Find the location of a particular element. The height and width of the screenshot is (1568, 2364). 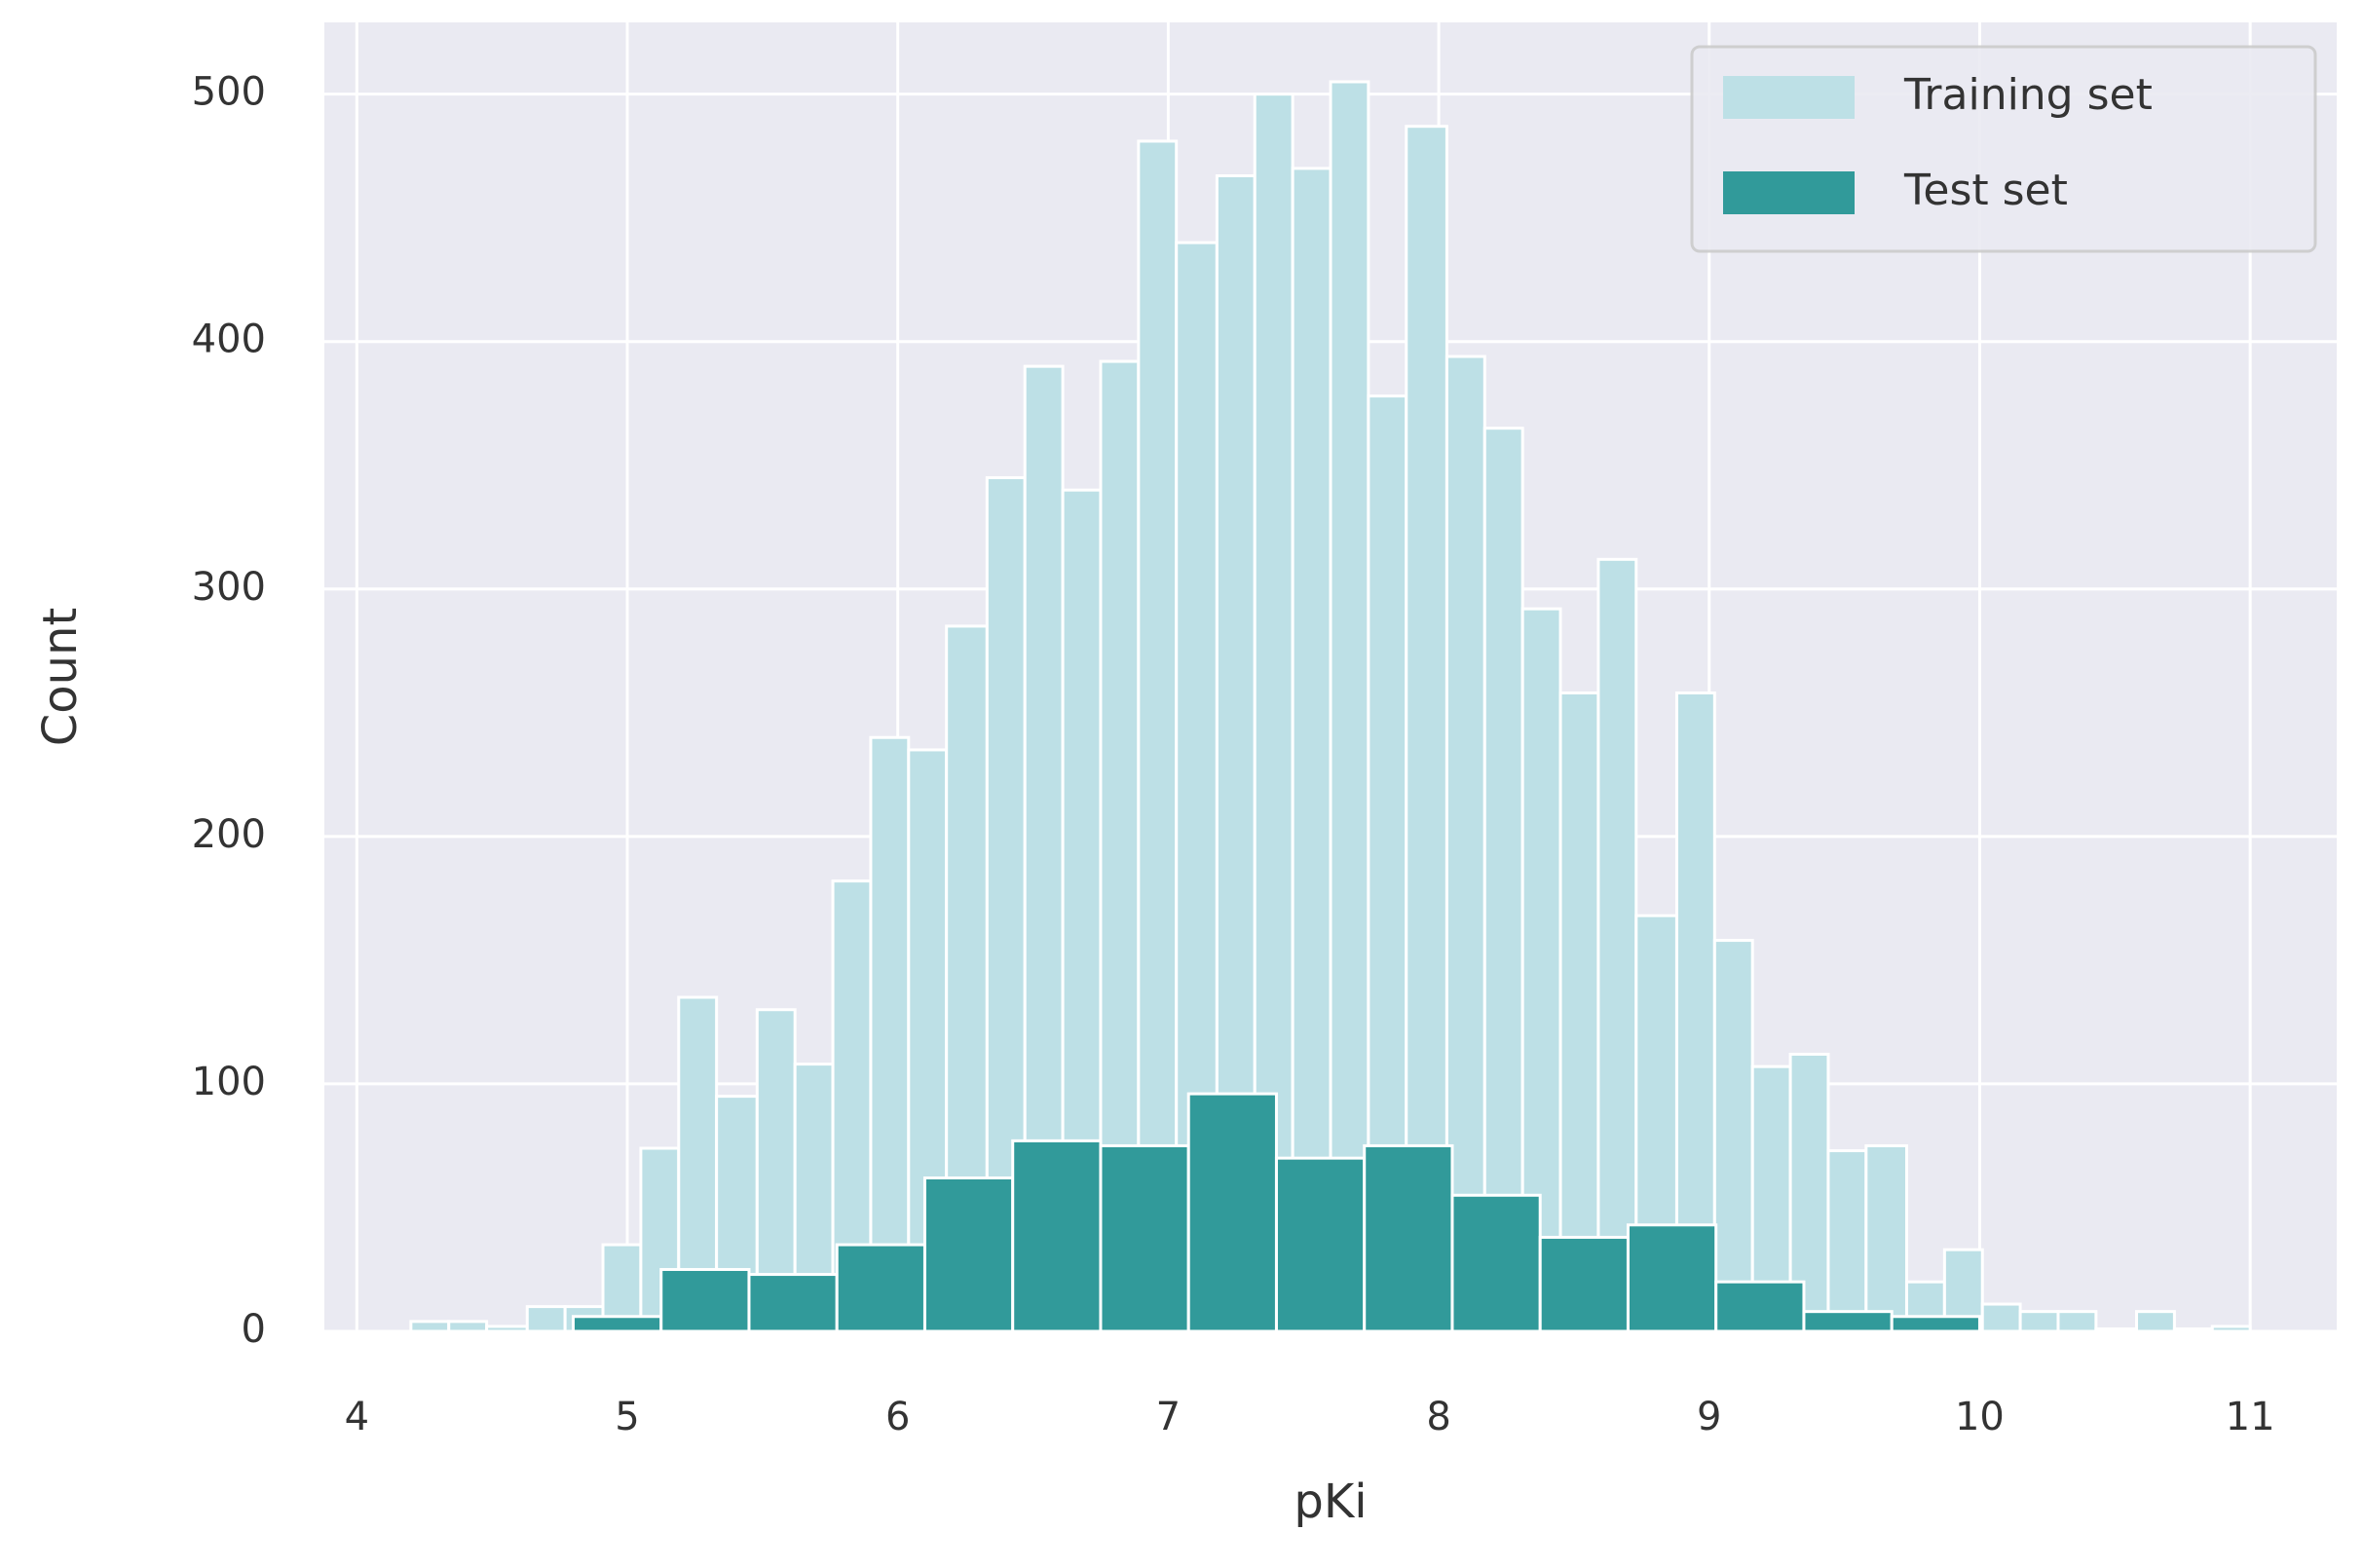

y-axis-label: Count is located at coordinates (60, 677).